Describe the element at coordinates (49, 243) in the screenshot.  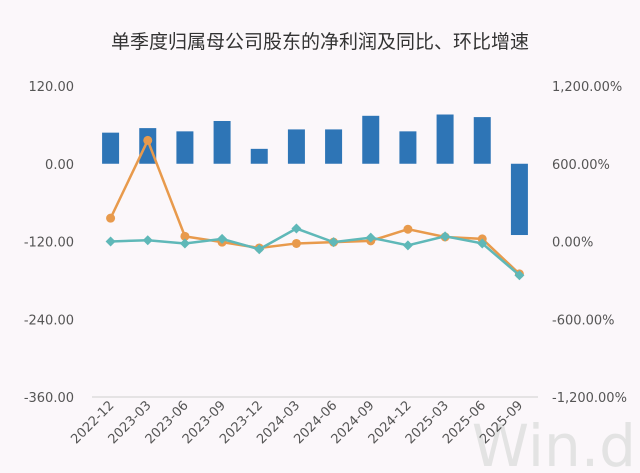
I see `y-tick-label: -120.00` at that location.